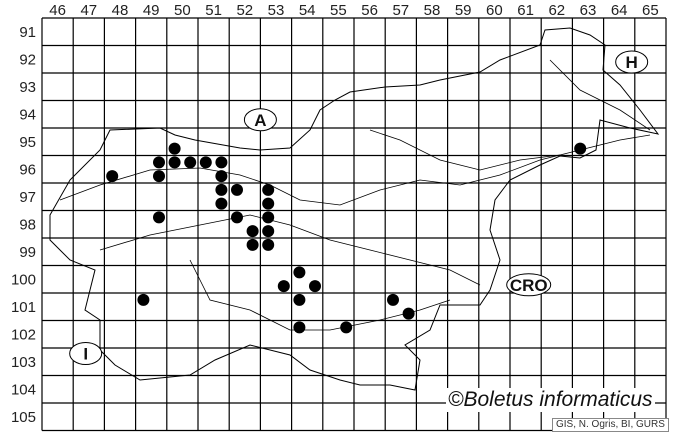  Describe the element at coordinates (120, 10) in the screenshot. I see `column-label: 48` at that location.